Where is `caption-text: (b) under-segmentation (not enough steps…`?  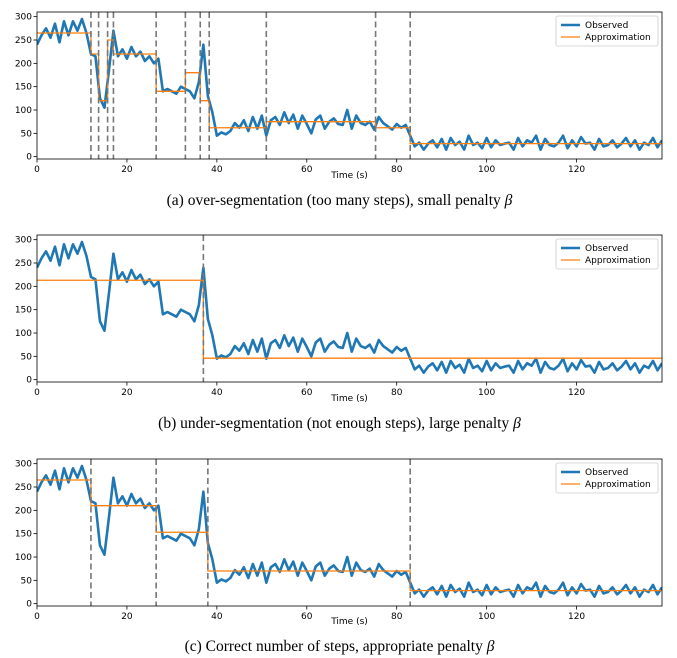 caption-text: (b) under-segmentation (not enough steps… is located at coordinates (335, 423).